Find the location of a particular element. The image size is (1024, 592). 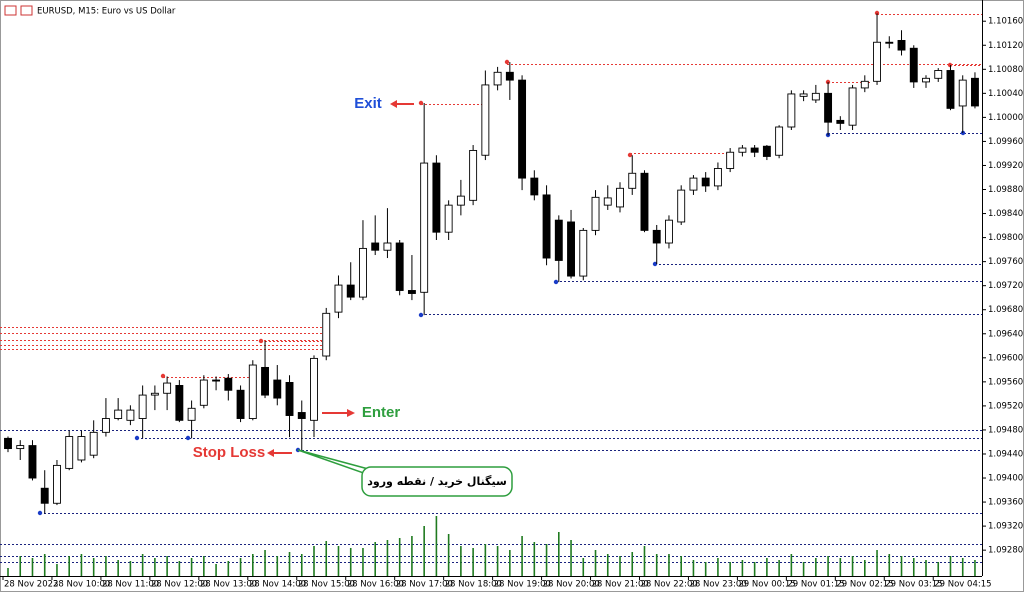

x-tick-label: 28 Nov 17:00 is located at coordinates (424, 585).